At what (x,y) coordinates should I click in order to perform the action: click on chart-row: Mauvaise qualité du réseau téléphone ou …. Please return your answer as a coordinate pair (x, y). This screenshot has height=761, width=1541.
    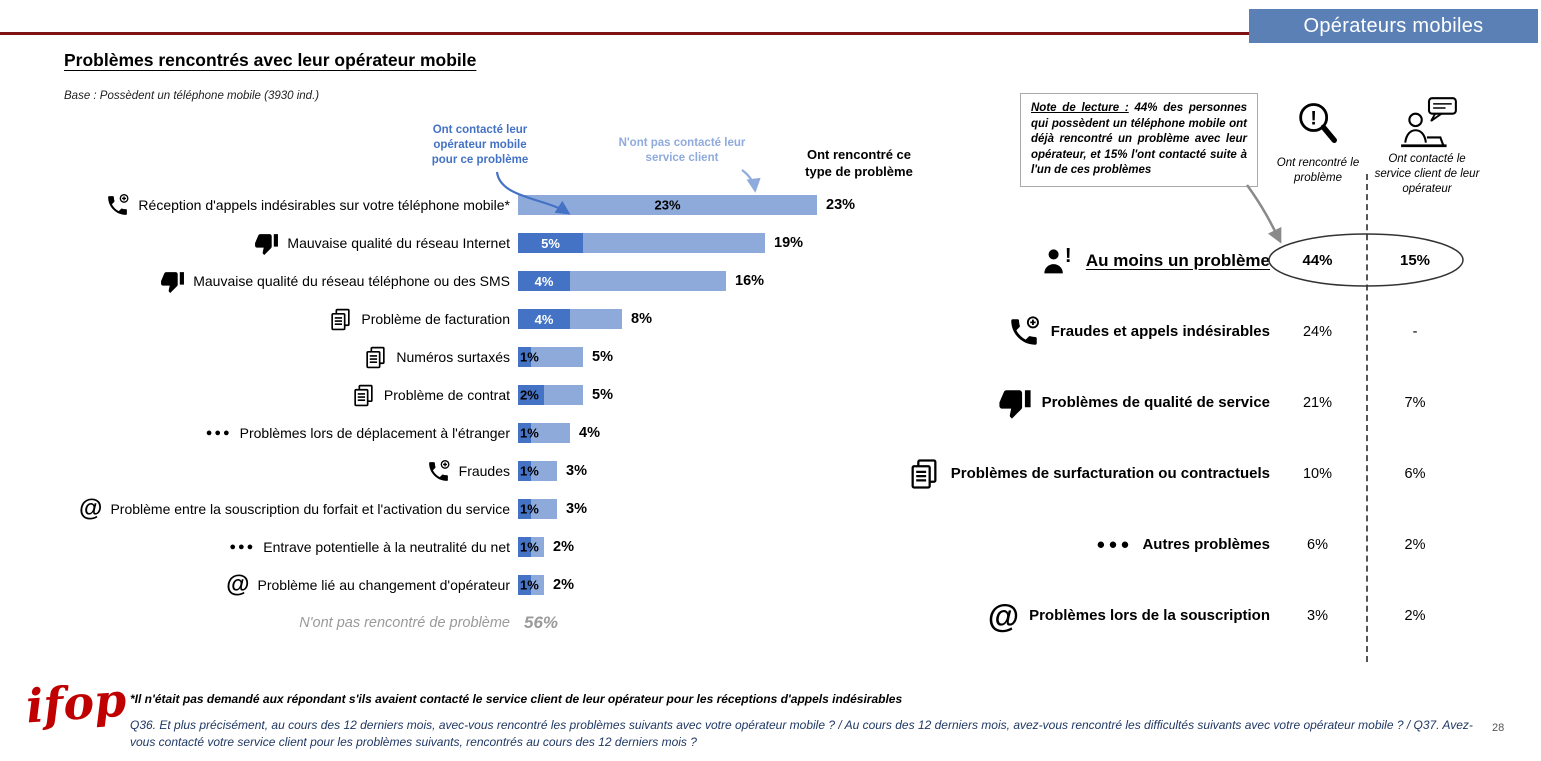
    Looking at the image, I should click on (473, 281).